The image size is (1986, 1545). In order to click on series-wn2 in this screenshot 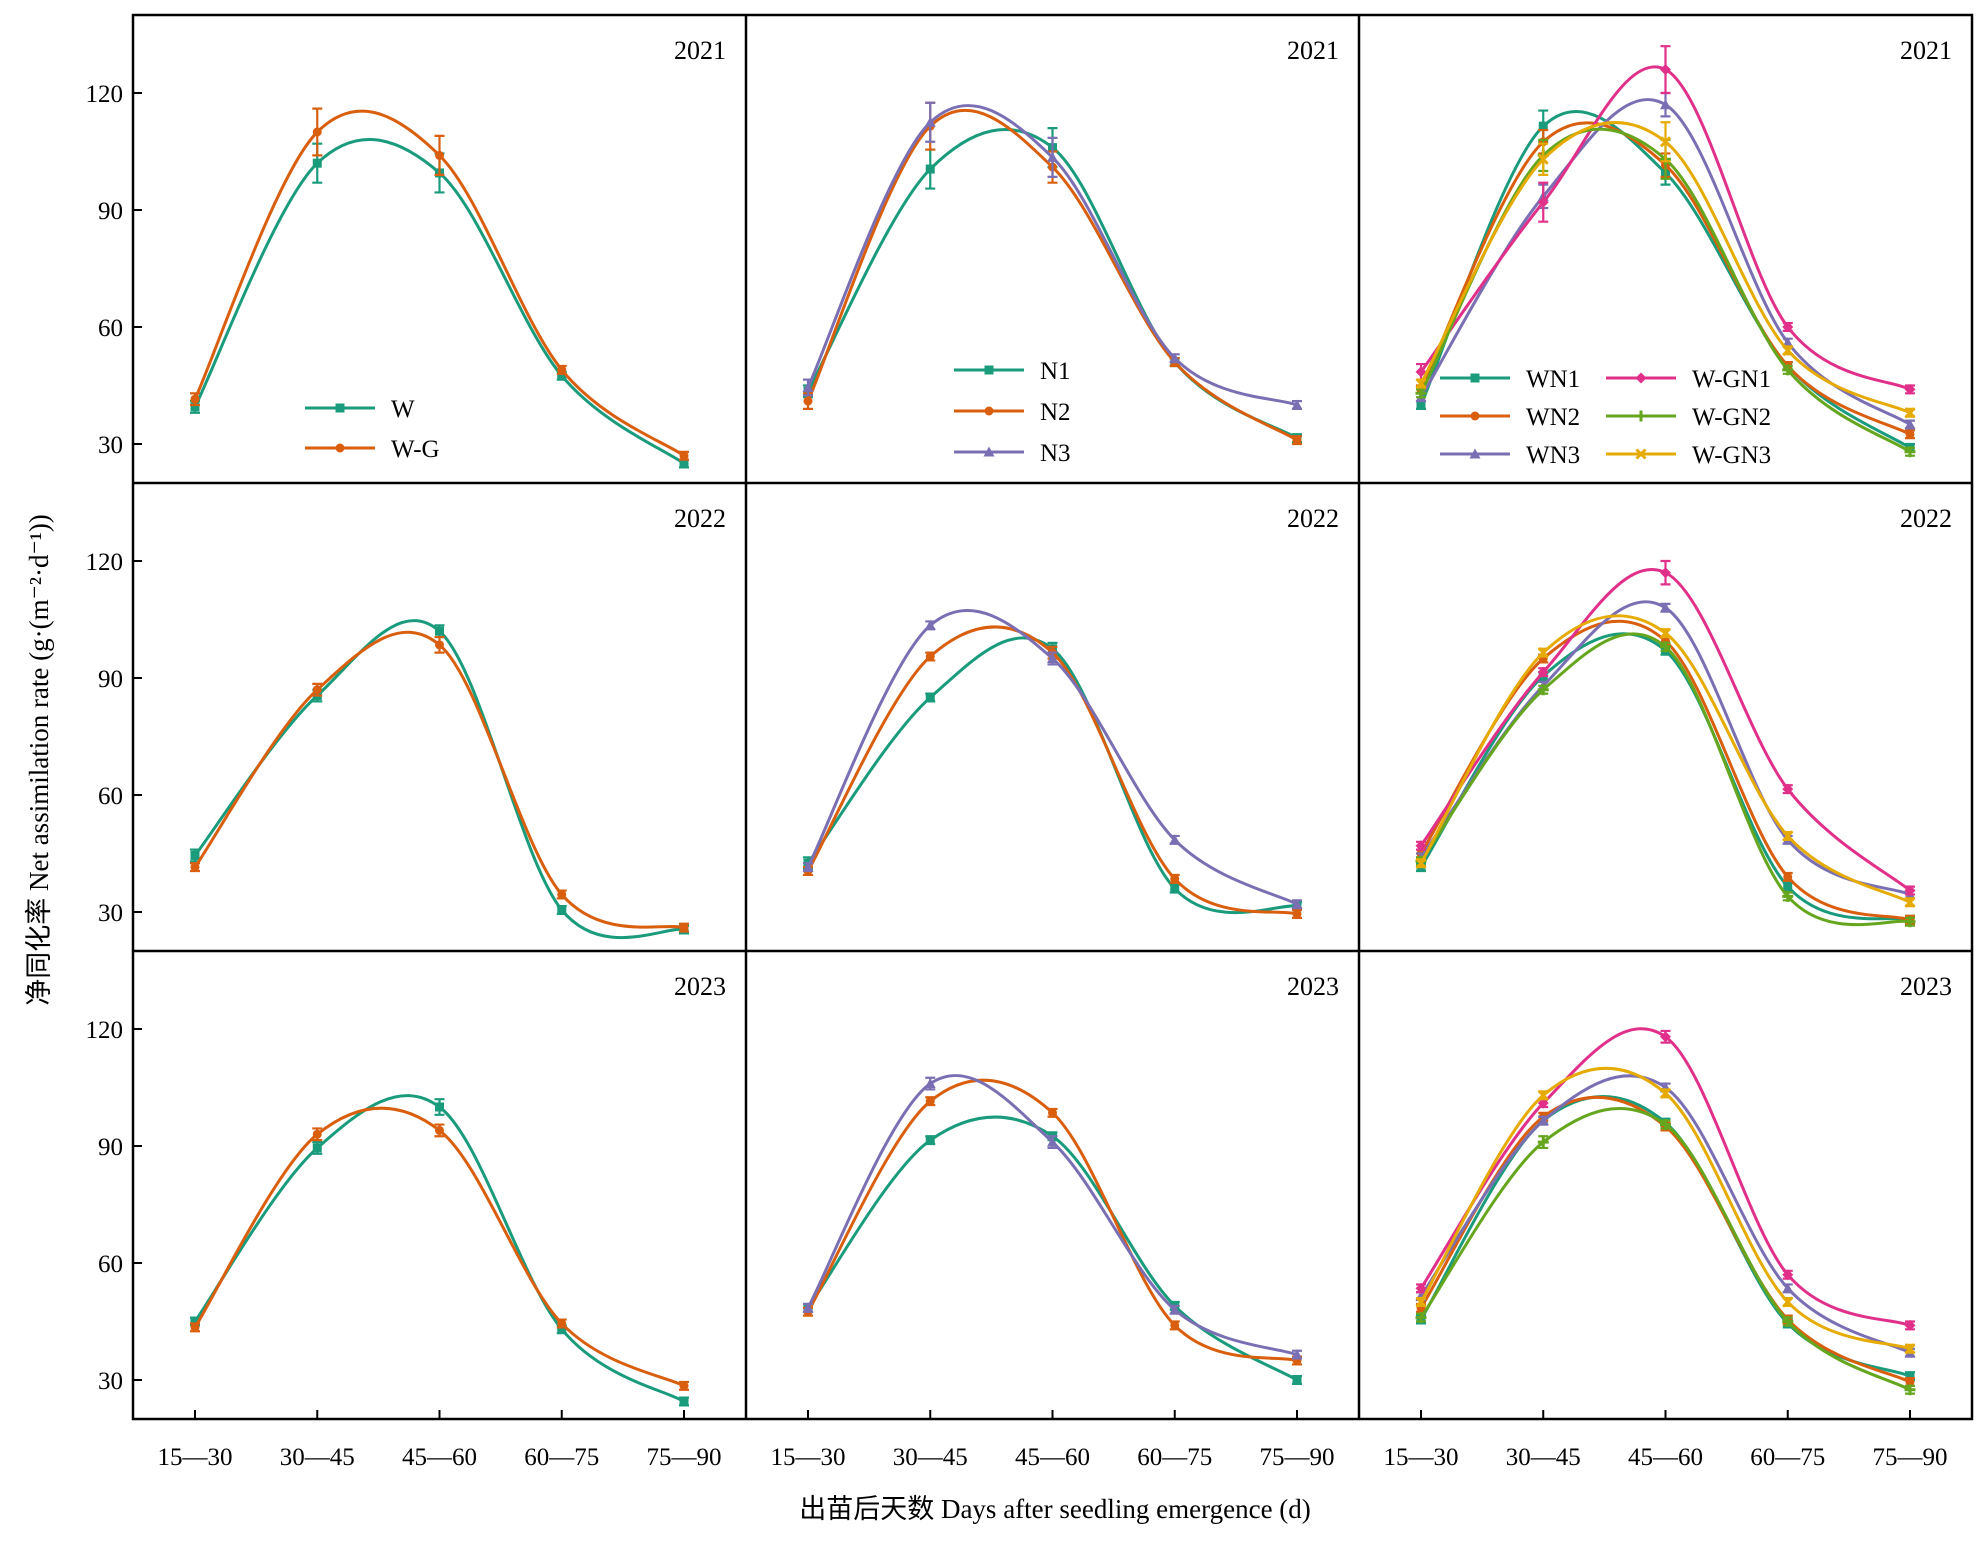, I will do `click(1665, 772)`.